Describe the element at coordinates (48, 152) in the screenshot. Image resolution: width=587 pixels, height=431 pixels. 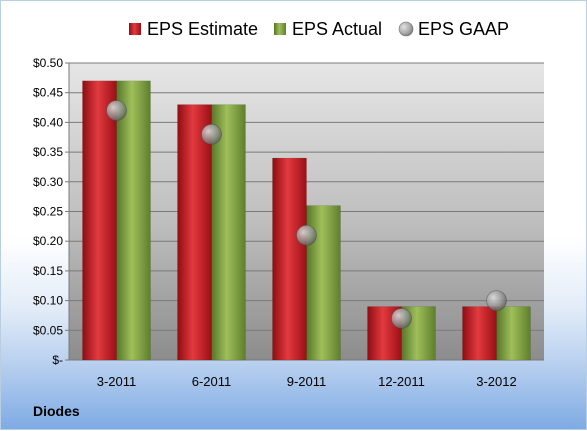
I see `y-tick-label: $0.35` at that location.